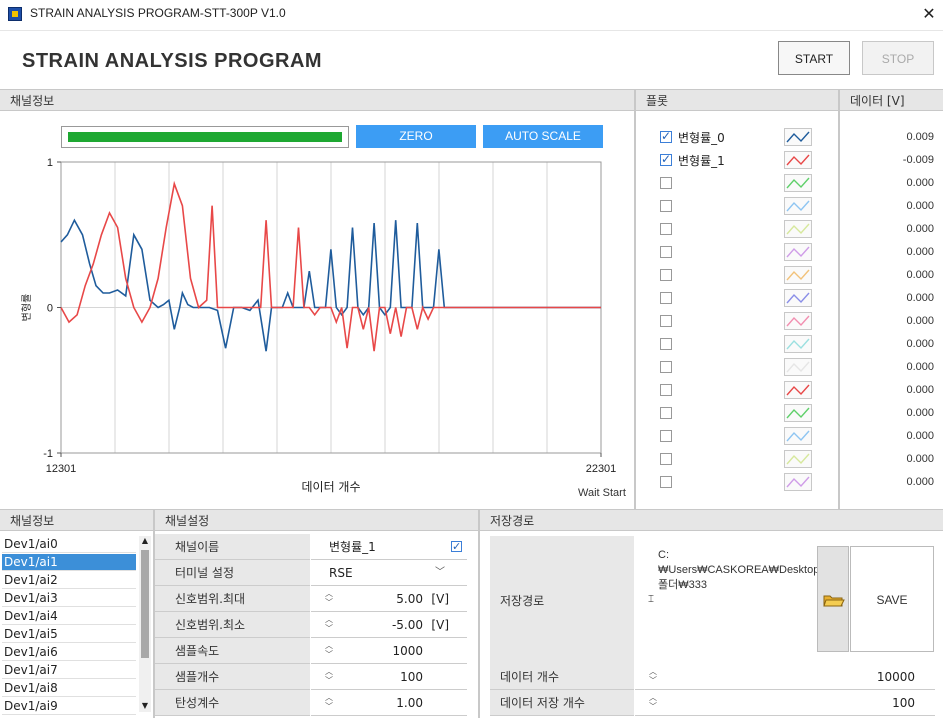  Describe the element at coordinates (76, 520) in the screenshot. I see `channel-info-list-header: 채널정보` at that location.